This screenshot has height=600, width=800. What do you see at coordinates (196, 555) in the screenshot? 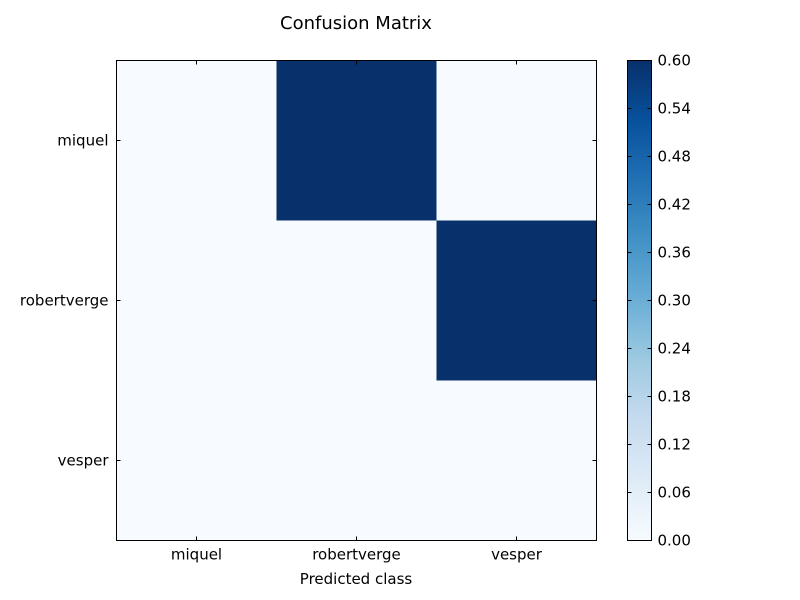
I see `x-tick-label: miquel` at bounding box center [196, 555].